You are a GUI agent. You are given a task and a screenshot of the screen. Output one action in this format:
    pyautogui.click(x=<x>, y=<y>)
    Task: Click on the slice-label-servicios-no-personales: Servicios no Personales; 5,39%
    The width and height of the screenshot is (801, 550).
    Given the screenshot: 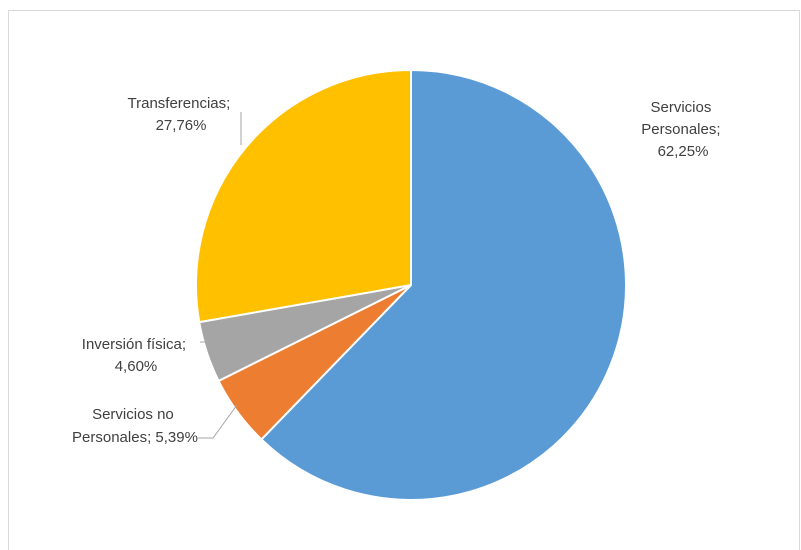 What is the action you would take?
    pyautogui.click(x=135, y=426)
    